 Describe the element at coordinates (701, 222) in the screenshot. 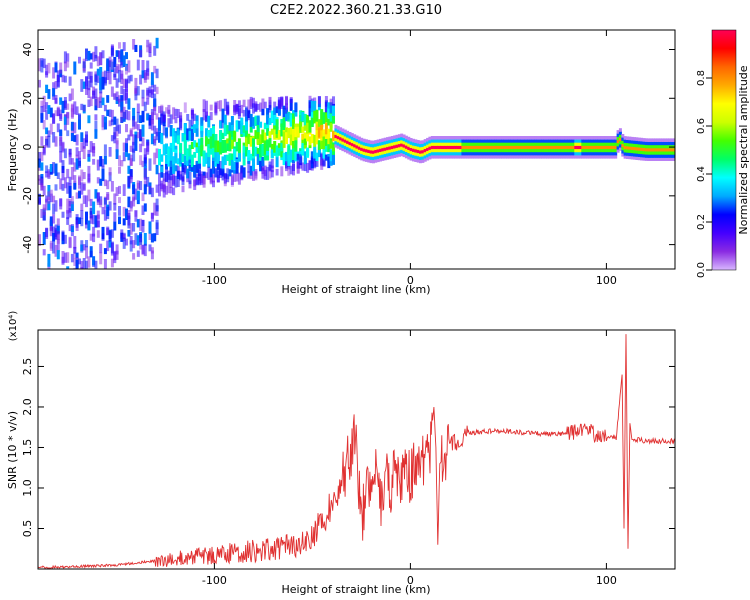

I see `colorbar-tick-label: 0.2` at that location.